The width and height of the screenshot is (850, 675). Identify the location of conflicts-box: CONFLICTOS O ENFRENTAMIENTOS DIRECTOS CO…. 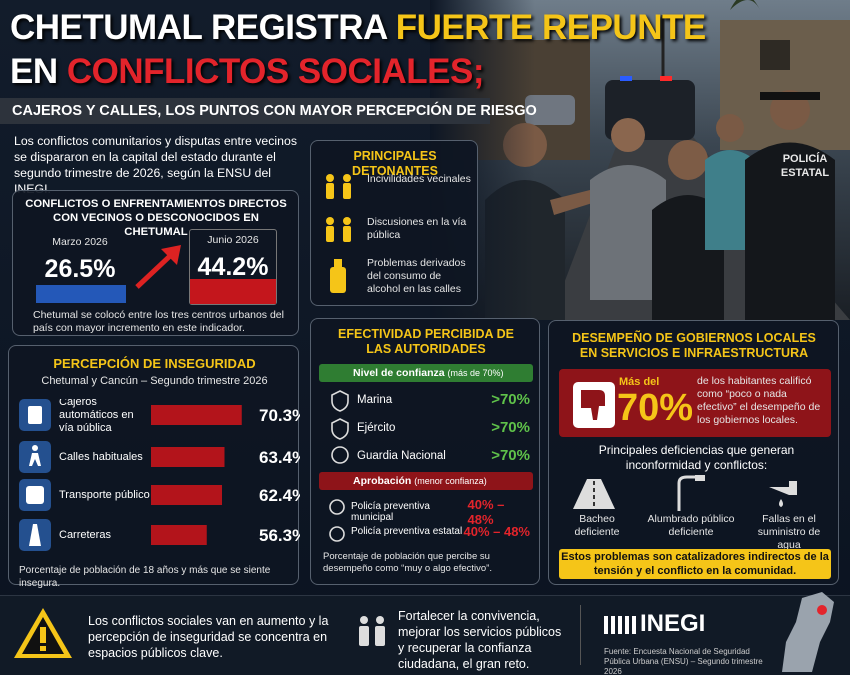
(155, 263).